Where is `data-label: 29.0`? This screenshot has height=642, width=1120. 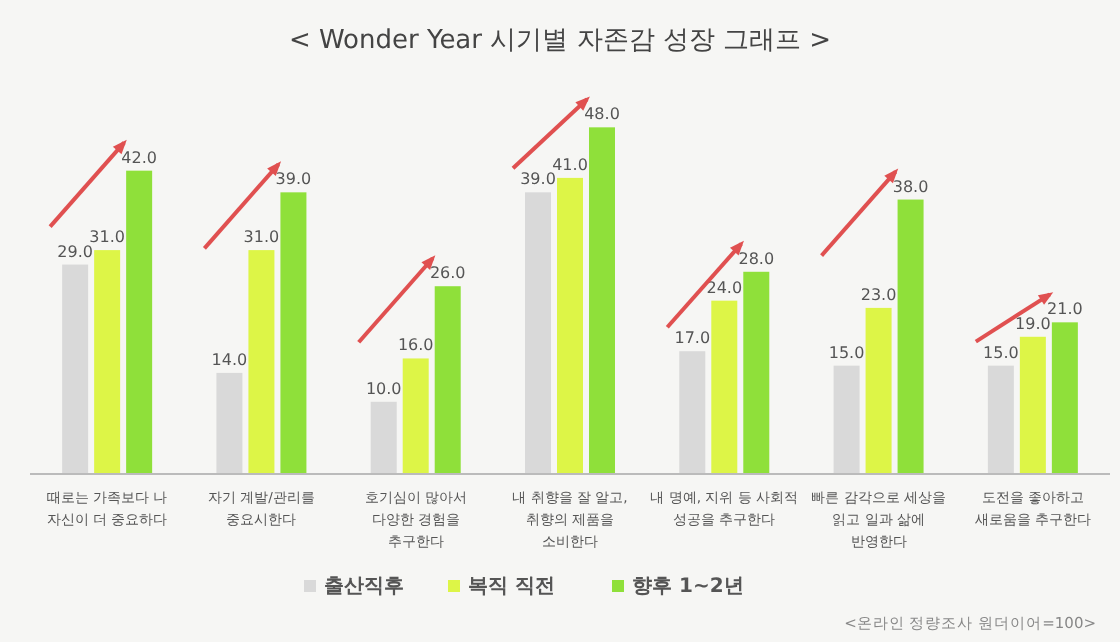
data-label: 29.0 is located at coordinates (75, 251).